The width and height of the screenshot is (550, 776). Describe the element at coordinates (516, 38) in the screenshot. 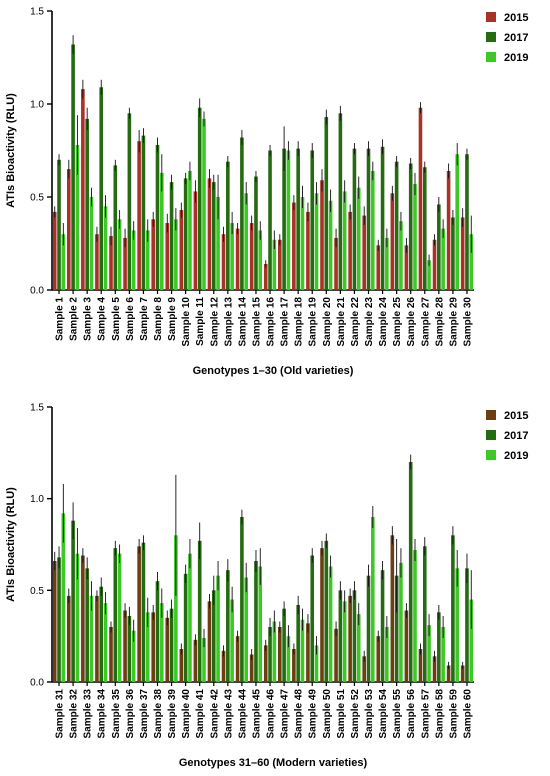

I see `legend-label-2017: 2017` at that location.